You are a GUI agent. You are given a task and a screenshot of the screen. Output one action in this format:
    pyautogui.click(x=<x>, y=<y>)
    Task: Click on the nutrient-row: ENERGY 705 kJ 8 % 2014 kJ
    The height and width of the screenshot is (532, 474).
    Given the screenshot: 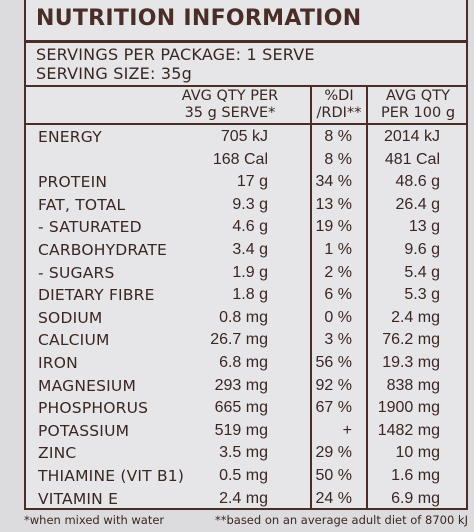 What is the action you would take?
    pyautogui.click(x=246, y=139)
    